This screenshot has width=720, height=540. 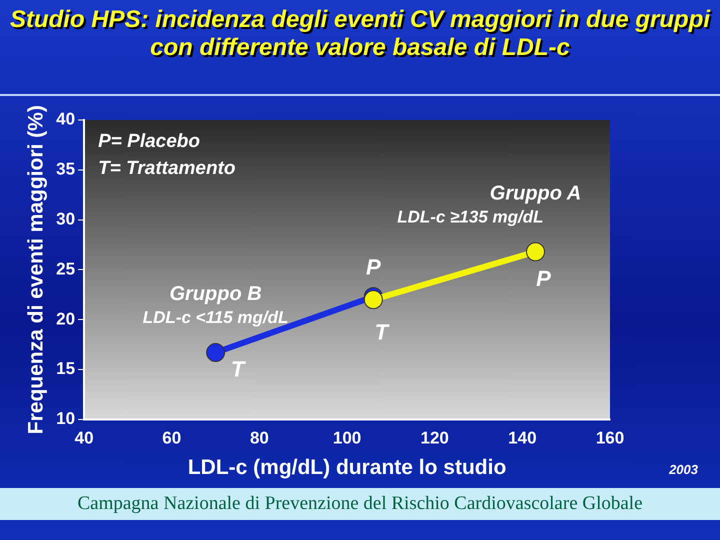 I want to click on x-tick-label: 60, so click(x=172, y=438).